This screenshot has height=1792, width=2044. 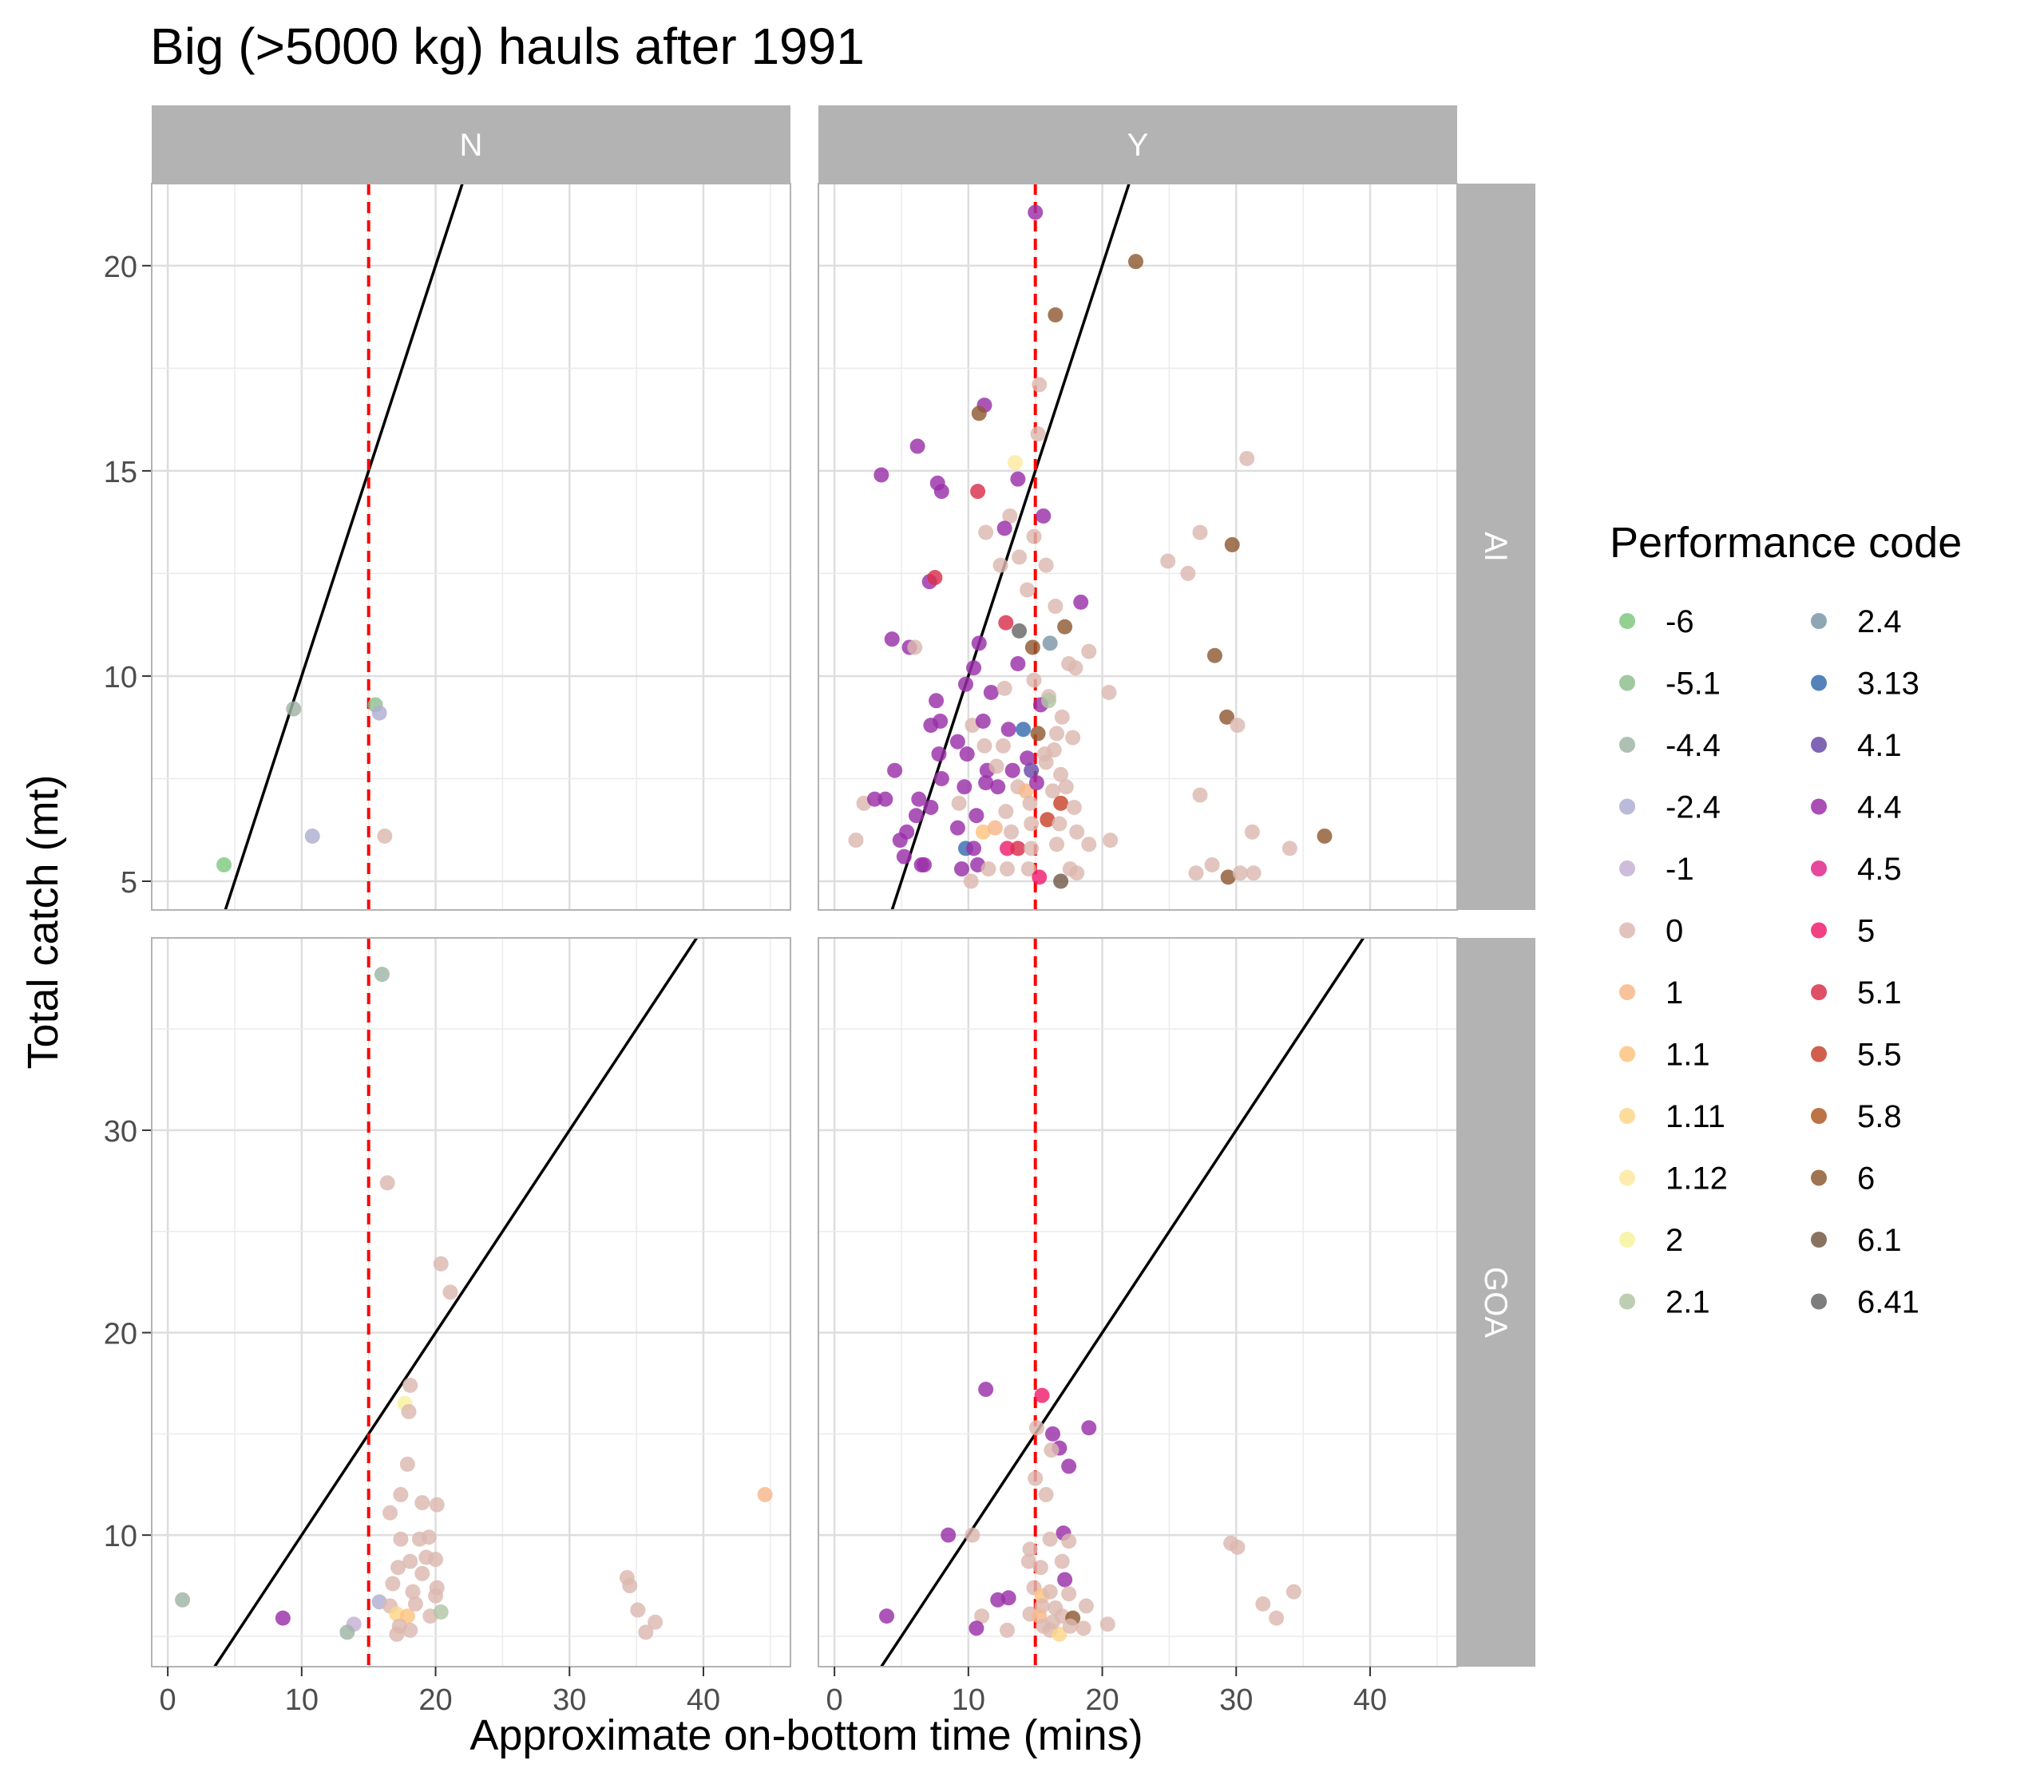 I want to click on x-tick-label: 0, so click(x=834, y=1700).